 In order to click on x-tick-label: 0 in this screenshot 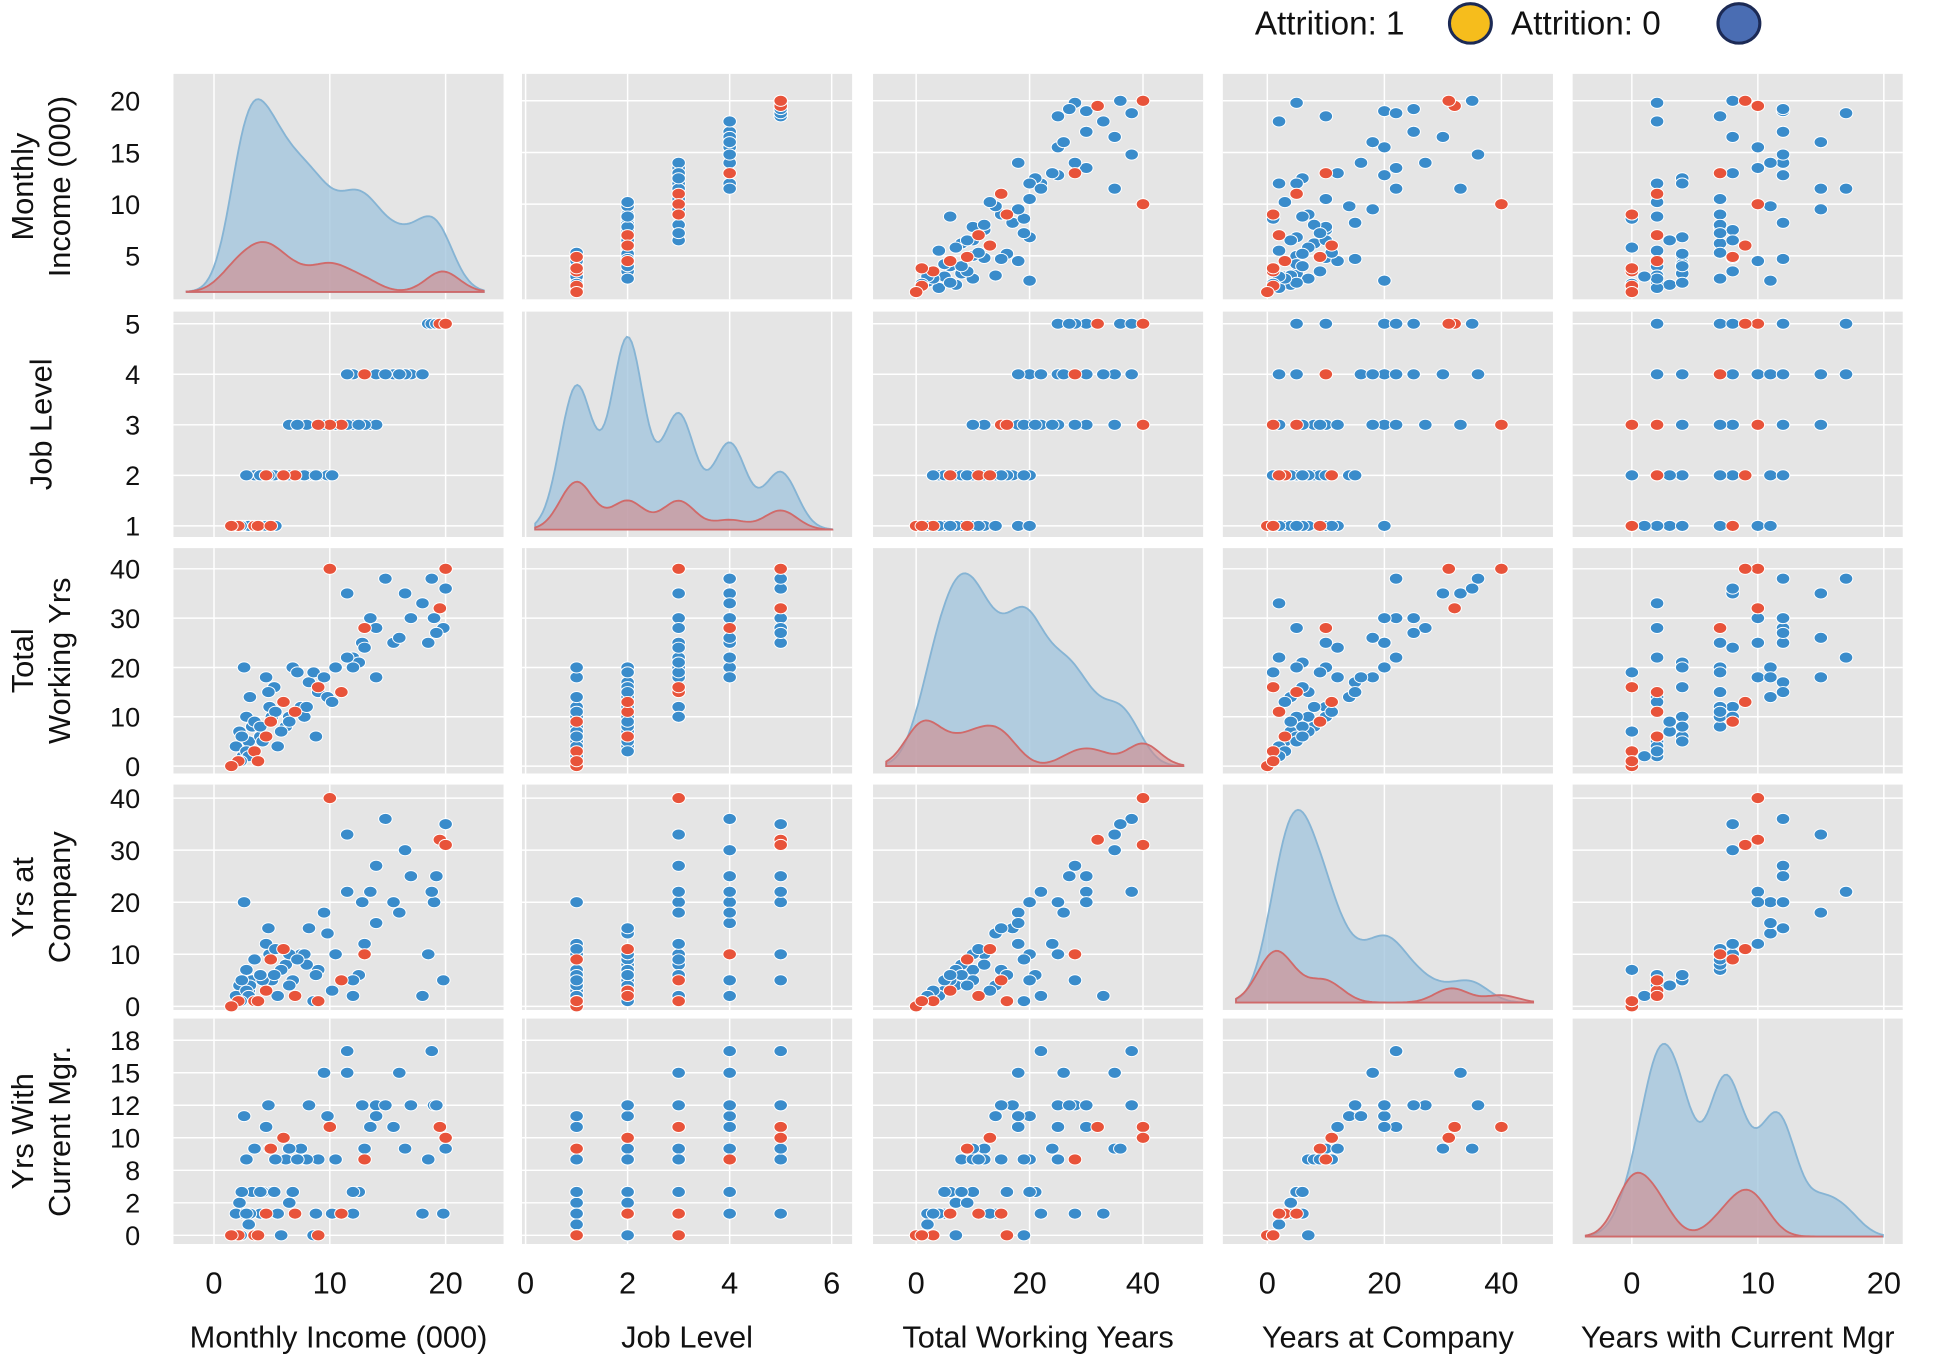, I will do `click(1631, 1282)`.